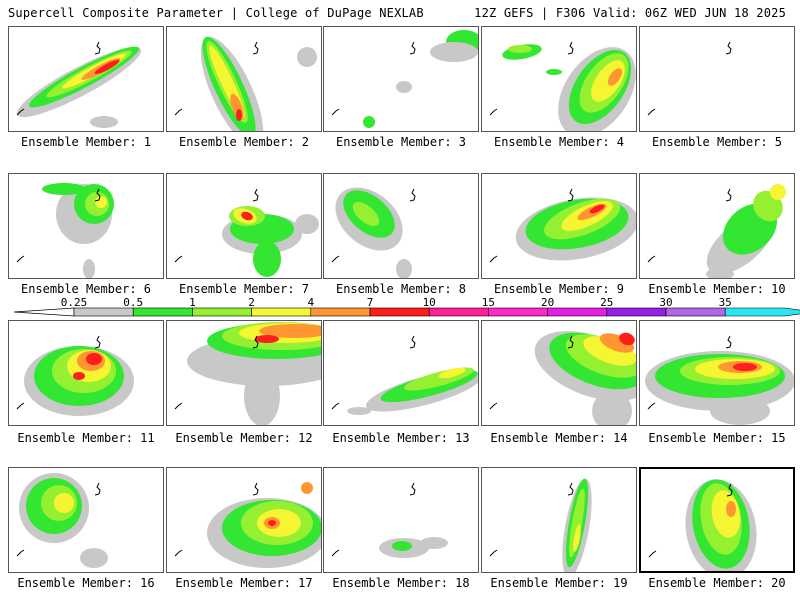 The width and height of the screenshot is (800, 600). What do you see at coordinates (717, 289) in the screenshot?
I see `ensemble-member-label: Ensemble Member: 10` at bounding box center [717, 289].